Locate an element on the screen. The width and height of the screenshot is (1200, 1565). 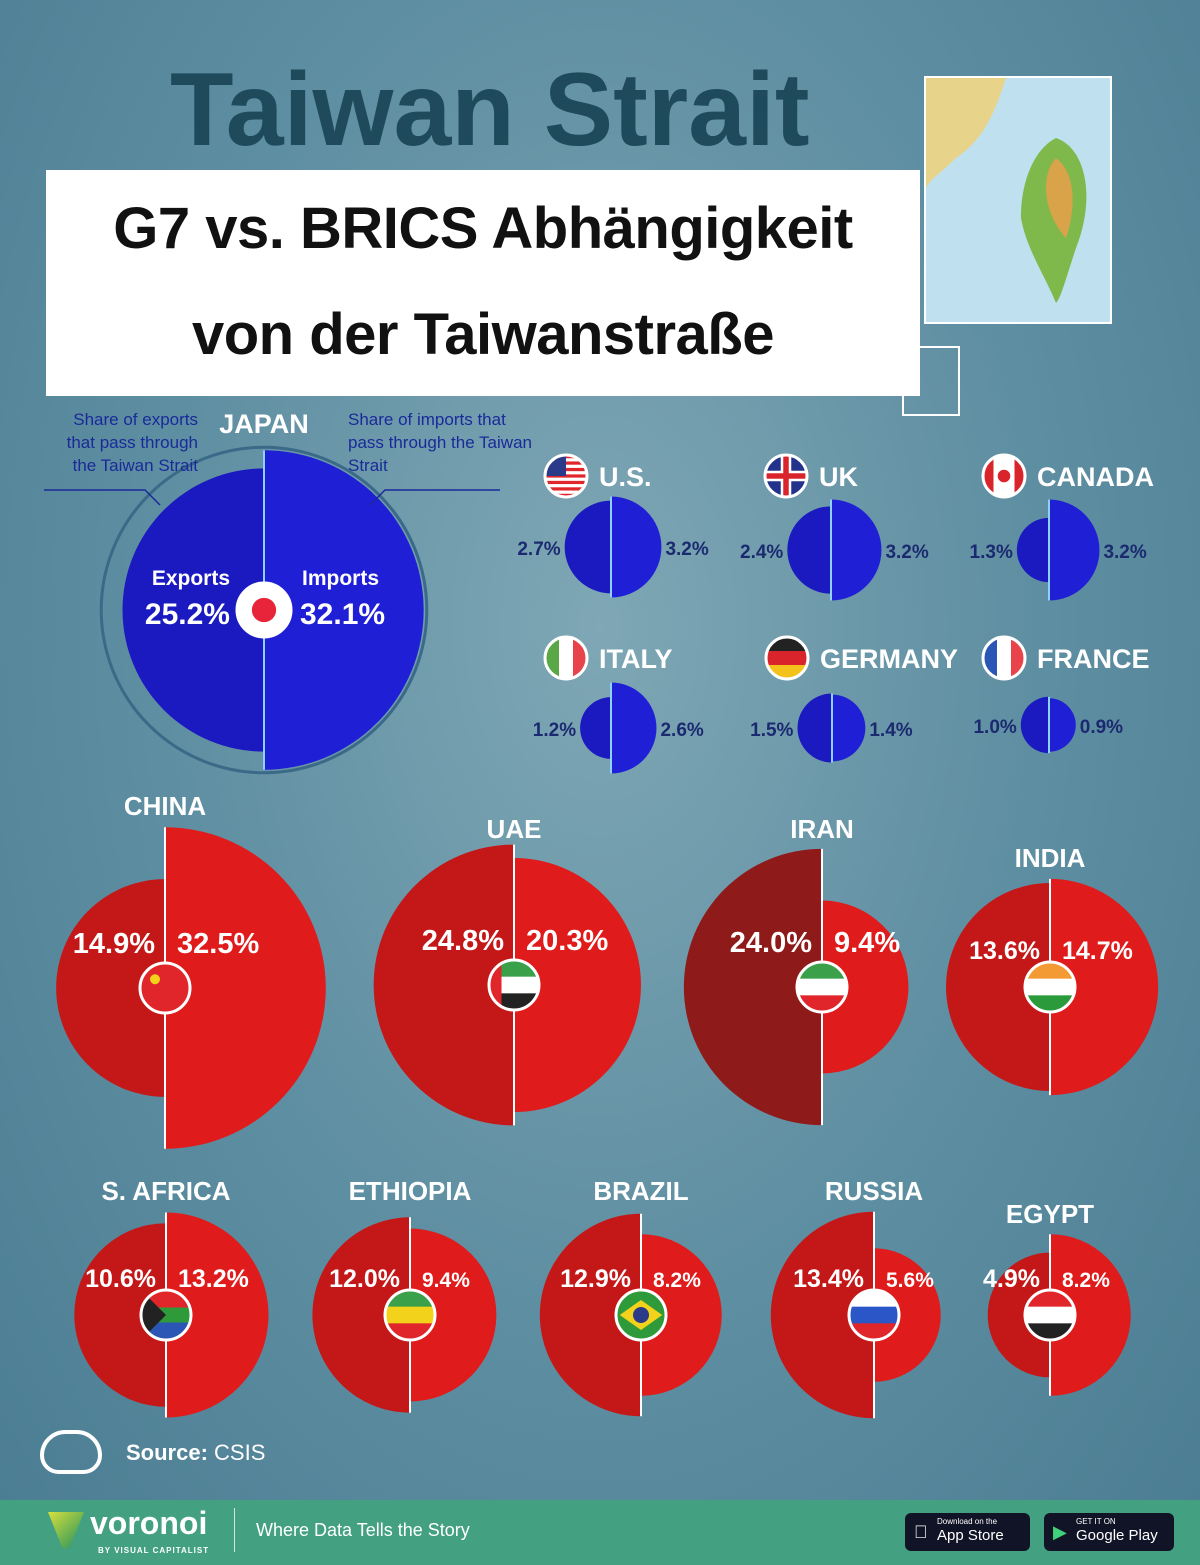
google-label: Google Play is located at coordinates (1117, 1535).